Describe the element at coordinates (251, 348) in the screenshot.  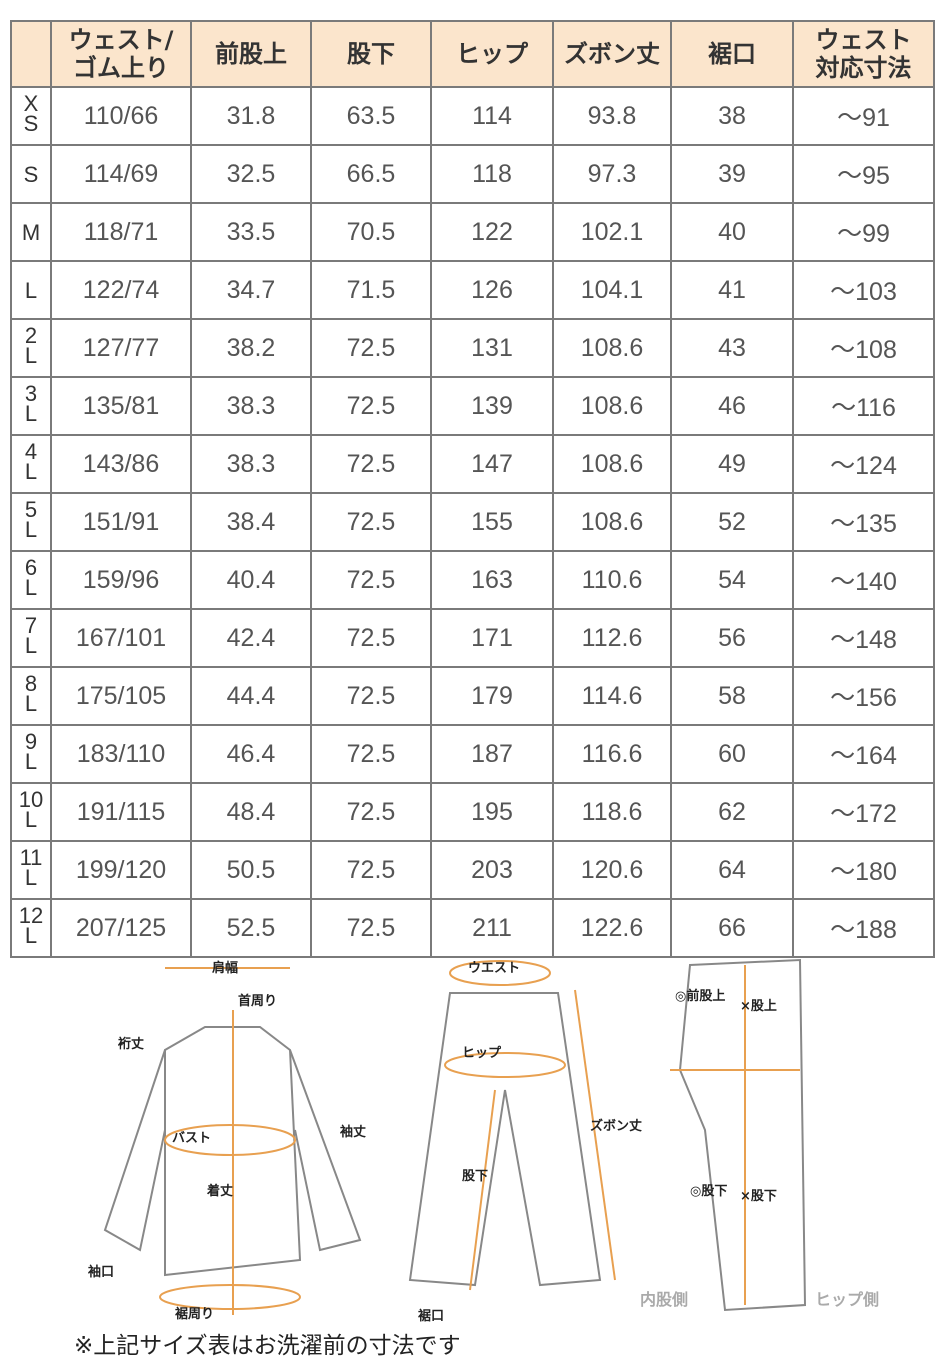
I see `table-cell: 38.2` at that location.